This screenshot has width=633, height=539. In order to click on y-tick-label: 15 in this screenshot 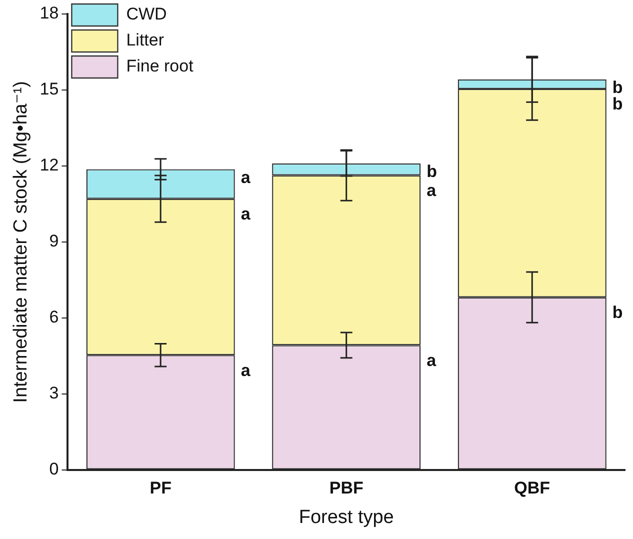, I will do `click(49, 89)`.